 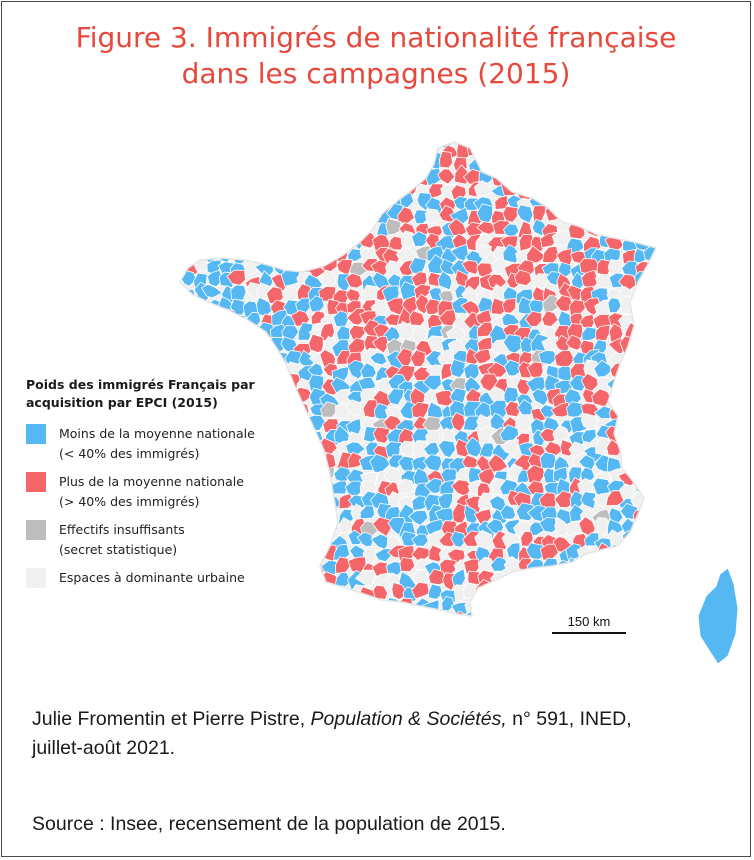 What do you see at coordinates (161, 579) in the screenshot?
I see `legend-item-urban: Espaces à dominante urbaine` at bounding box center [161, 579].